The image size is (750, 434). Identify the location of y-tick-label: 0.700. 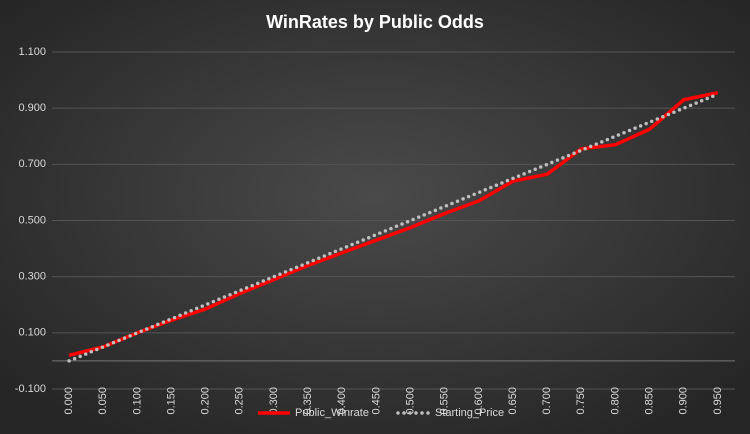
(32, 164).